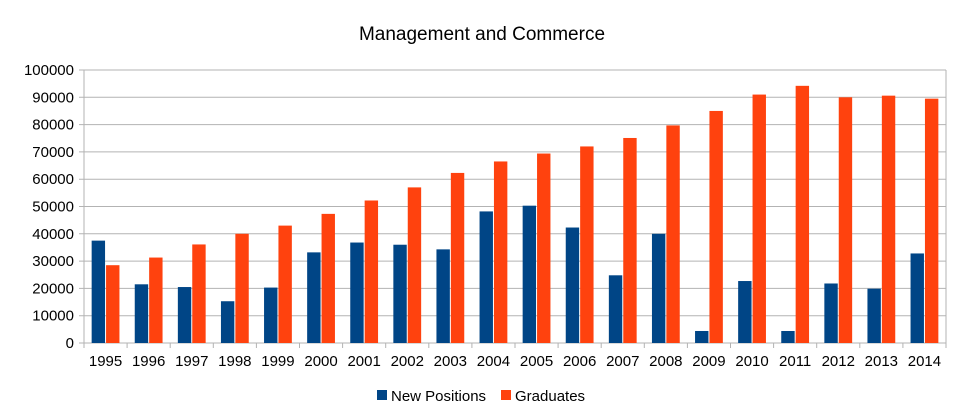 The image size is (964, 419). I want to click on y-tick-label: 20000, so click(53, 288).